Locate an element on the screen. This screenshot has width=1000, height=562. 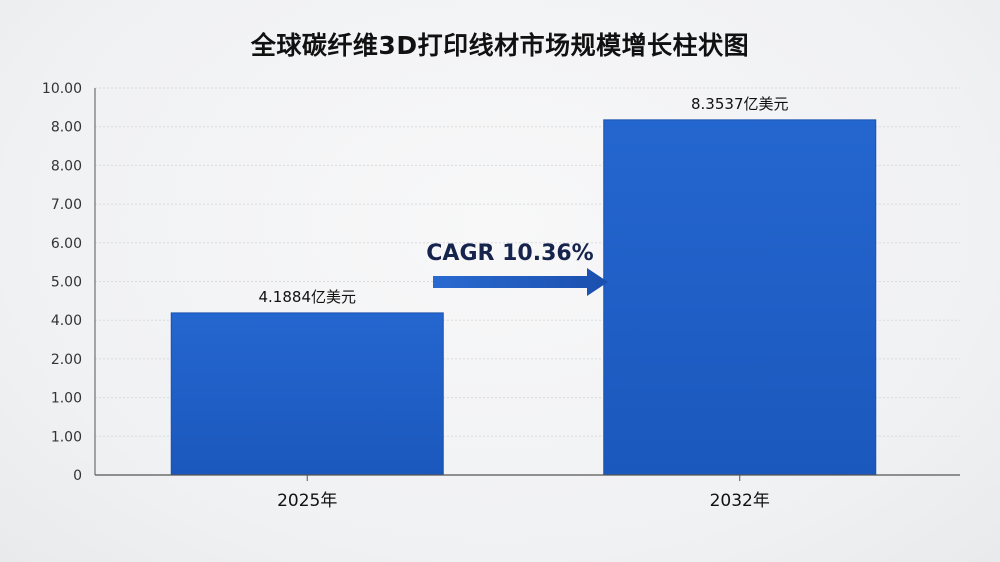
growth-arrow is located at coordinates (520, 282).